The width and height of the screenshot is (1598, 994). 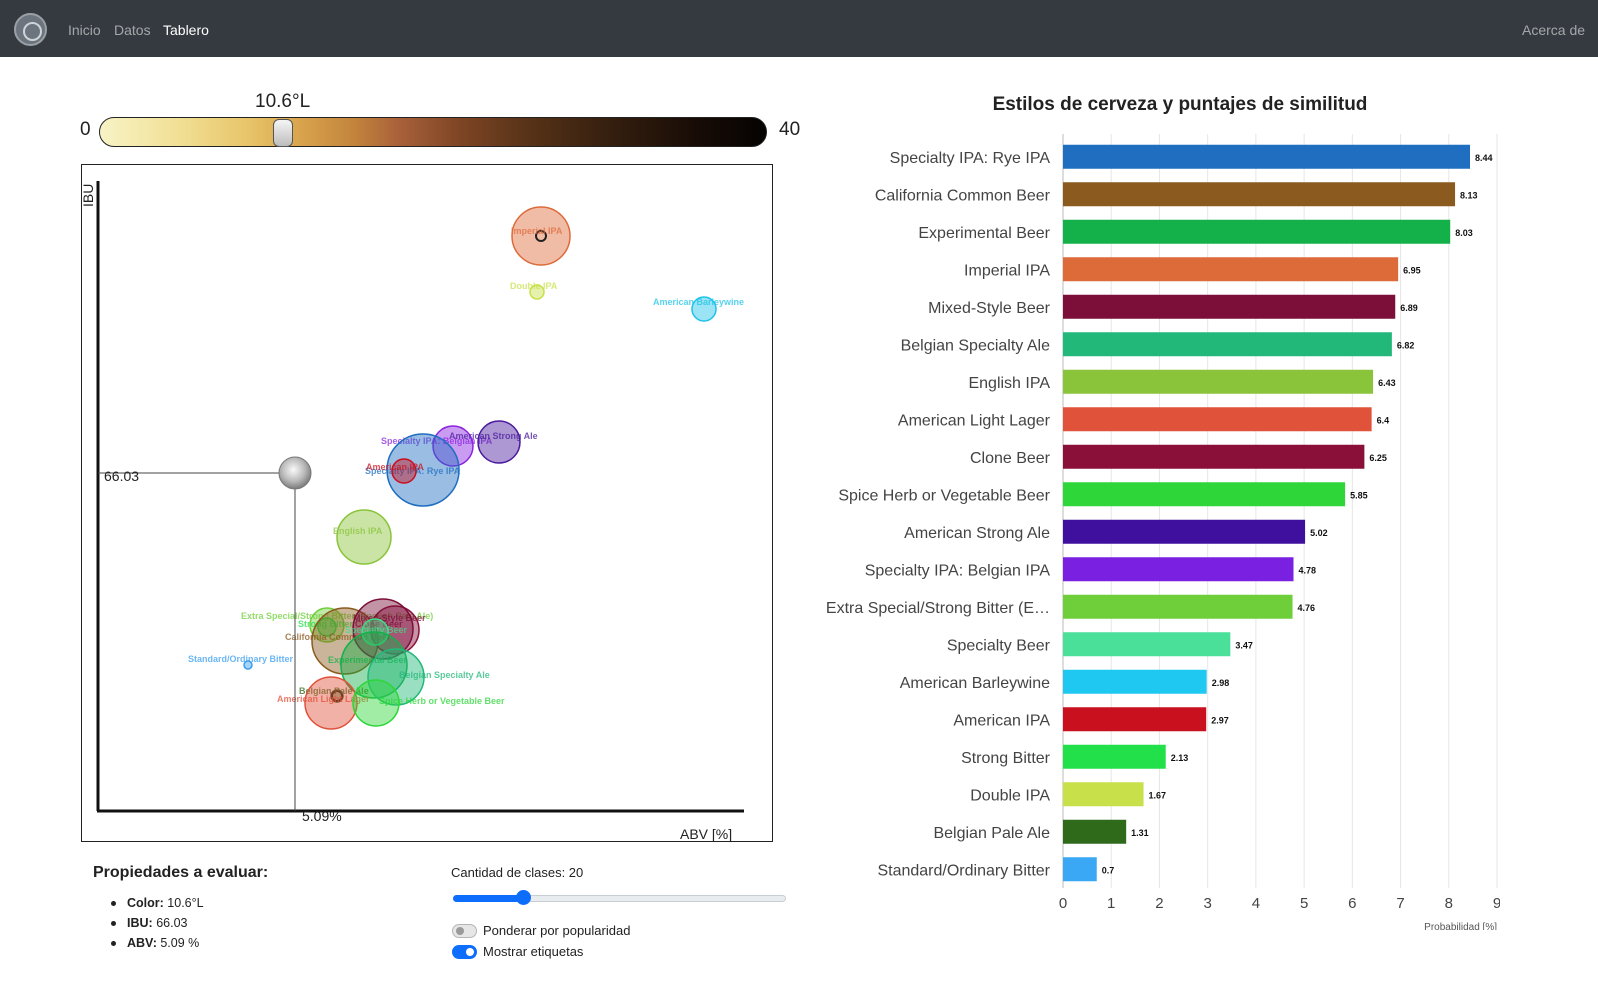 I want to click on beer-style-bubble-label: Specialty IPA: Belgian IPA, so click(x=437, y=441).